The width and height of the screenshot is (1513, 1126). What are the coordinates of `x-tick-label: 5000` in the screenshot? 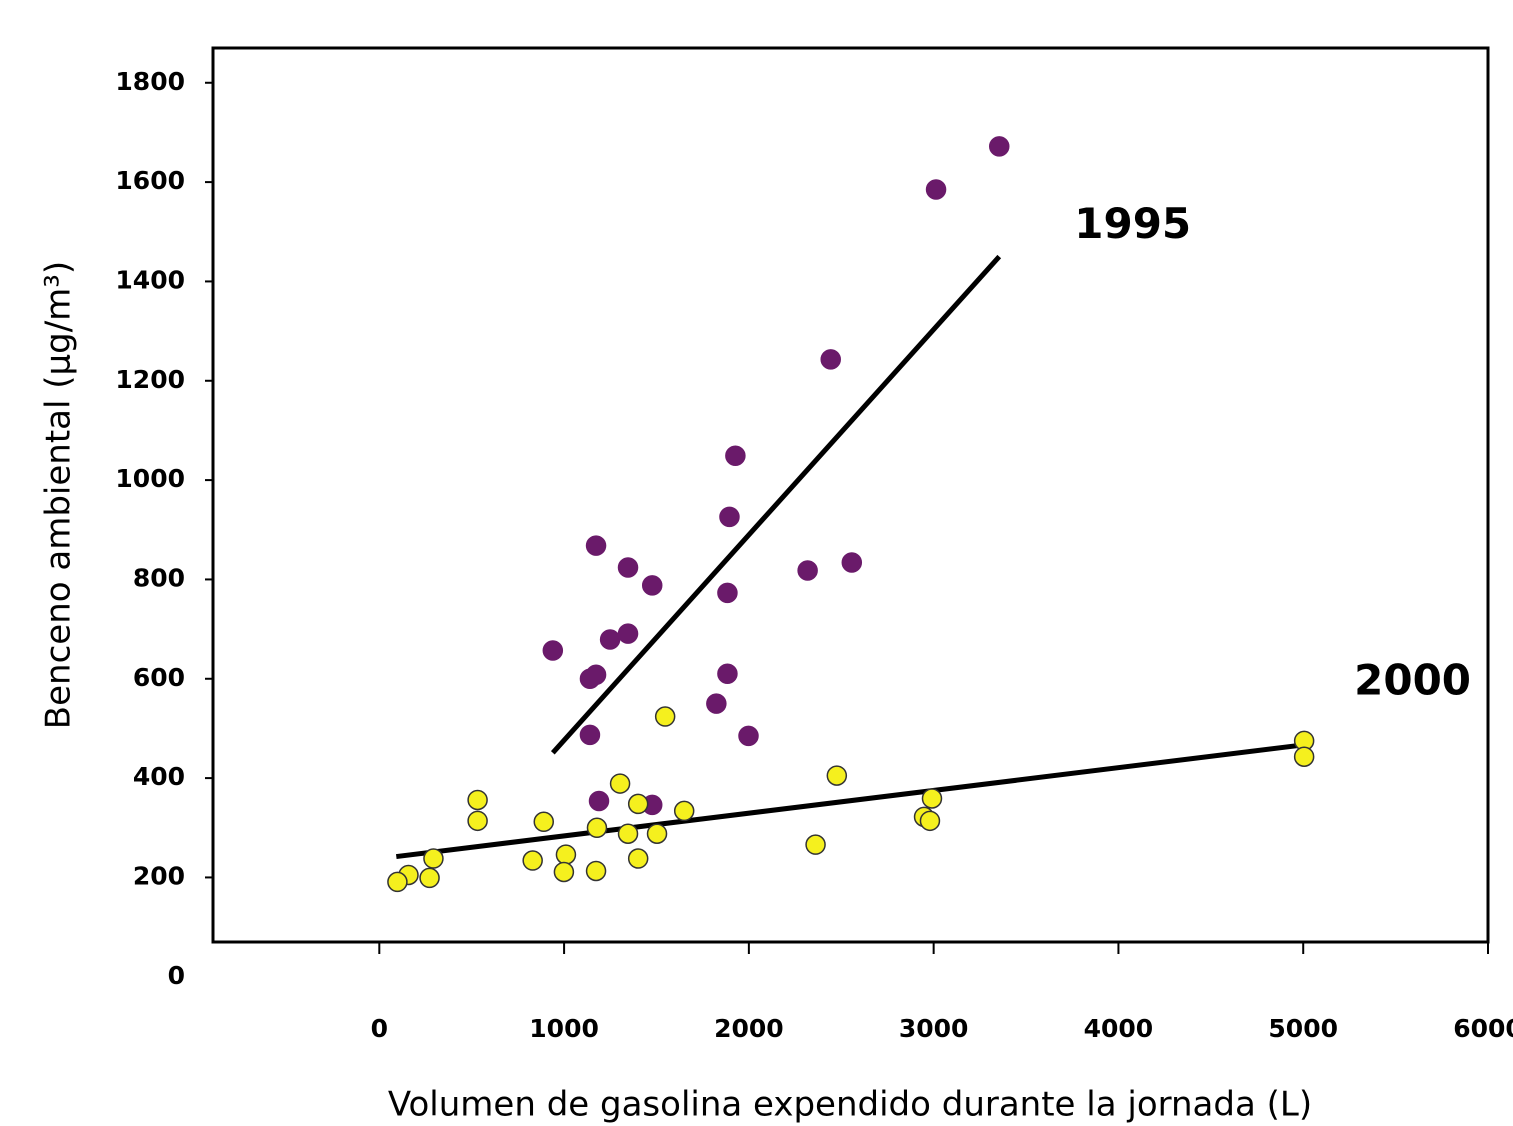 It's located at (1303, 1028).